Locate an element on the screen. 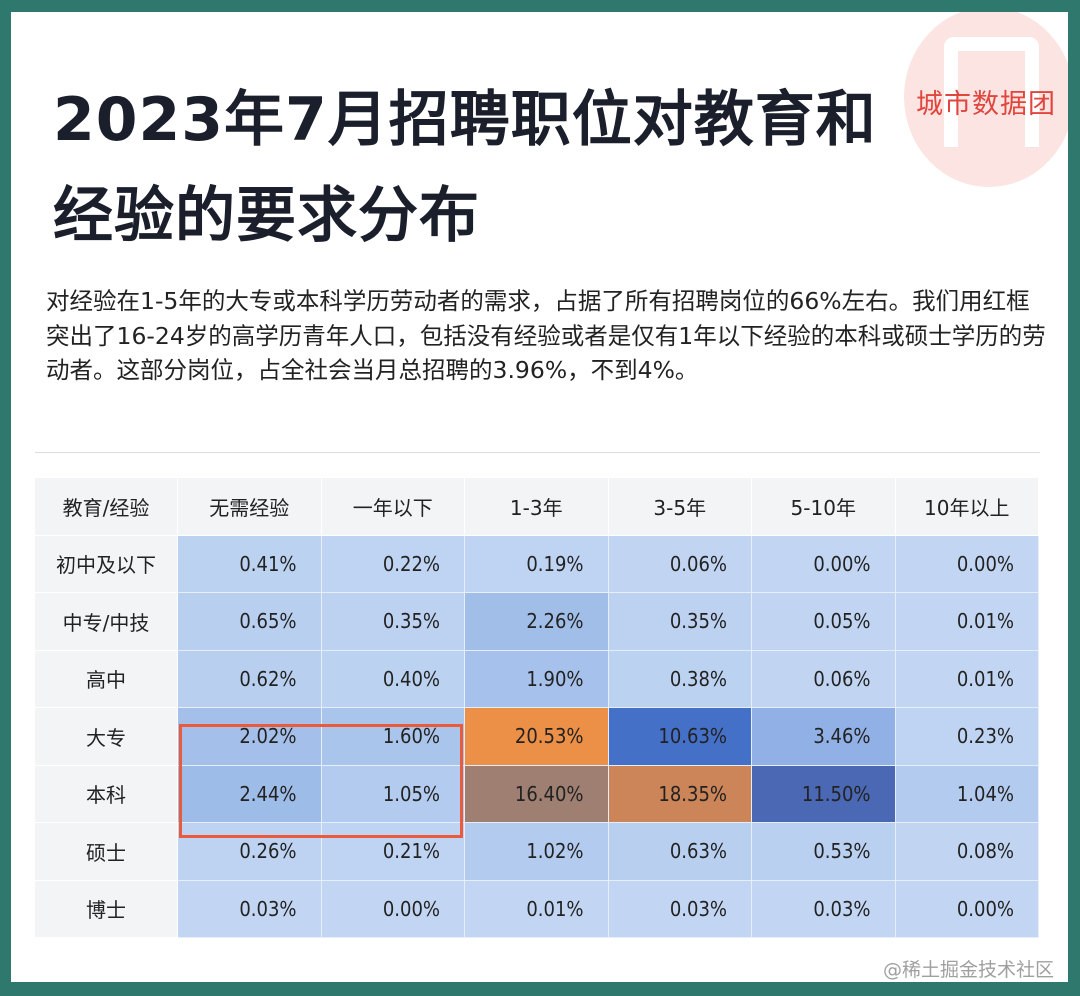  heatmap-cell: 0.63% is located at coordinates (680, 852).